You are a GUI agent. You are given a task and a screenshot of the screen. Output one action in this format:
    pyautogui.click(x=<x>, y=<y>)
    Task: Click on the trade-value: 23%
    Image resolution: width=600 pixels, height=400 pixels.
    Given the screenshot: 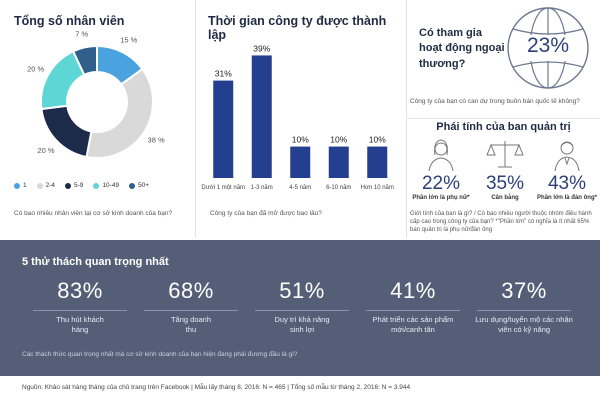 What is the action you would take?
    pyautogui.click(x=548, y=45)
    